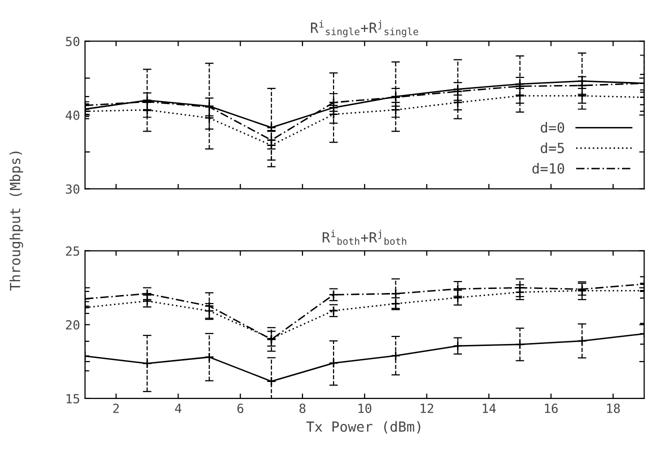 This screenshot has width=654, height=458. What do you see at coordinates (364, 29) in the screenshot?
I see `chart-title: R$^{i}$$_{single}$+R$^{j}$$_{single}$` at bounding box center [364, 29].